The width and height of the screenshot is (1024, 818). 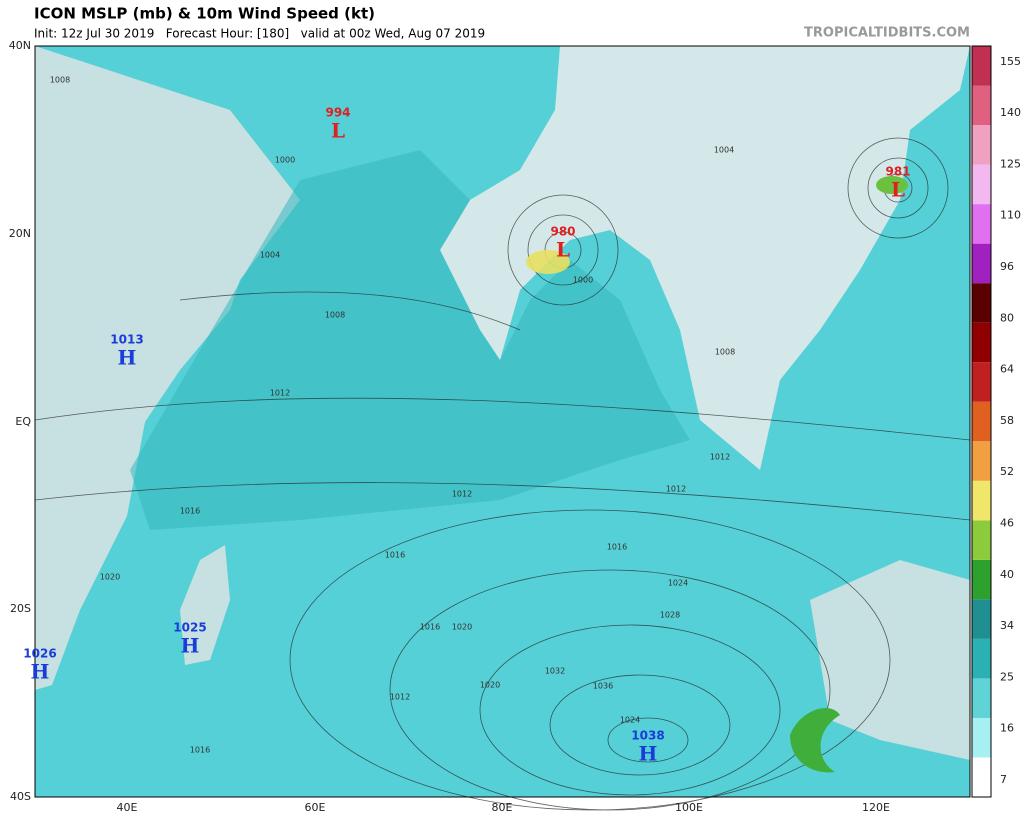 I want to click on colorbar-label: 34, so click(x=1007, y=625).